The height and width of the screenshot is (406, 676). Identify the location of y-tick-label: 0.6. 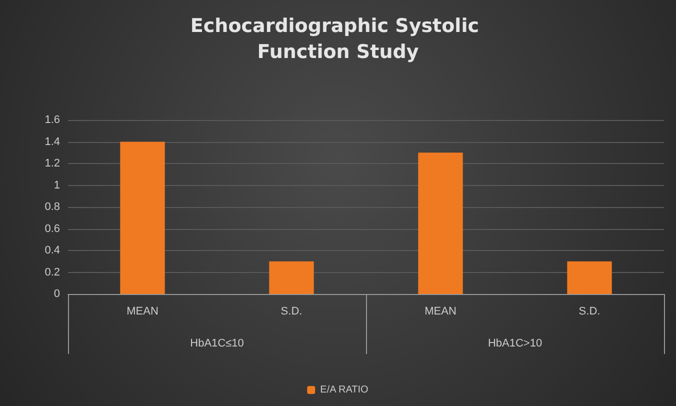
(52, 228).